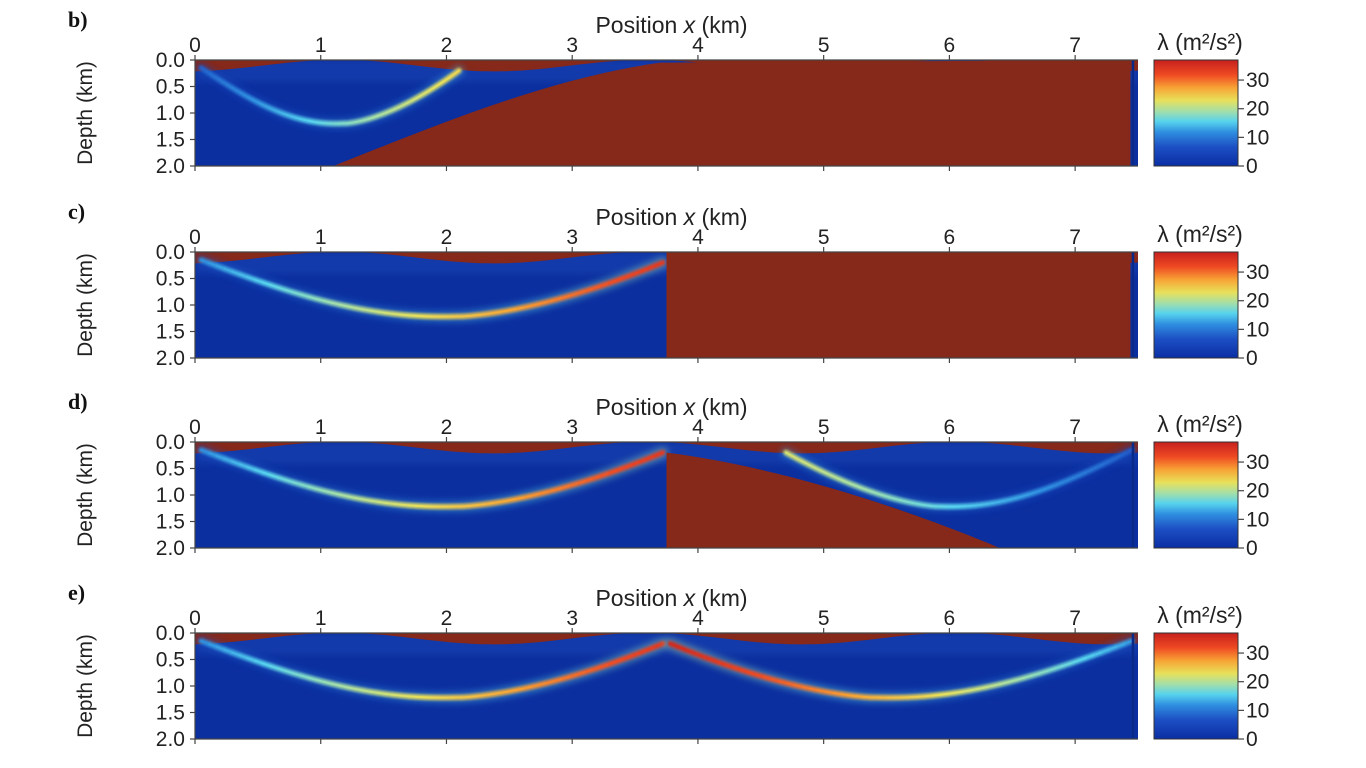 Image resolution: width=1366 pixels, height=768 pixels. What do you see at coordinates (76, 592) in the screenshot?
I see `panel-label: e)` at bounding box center [76, 592].